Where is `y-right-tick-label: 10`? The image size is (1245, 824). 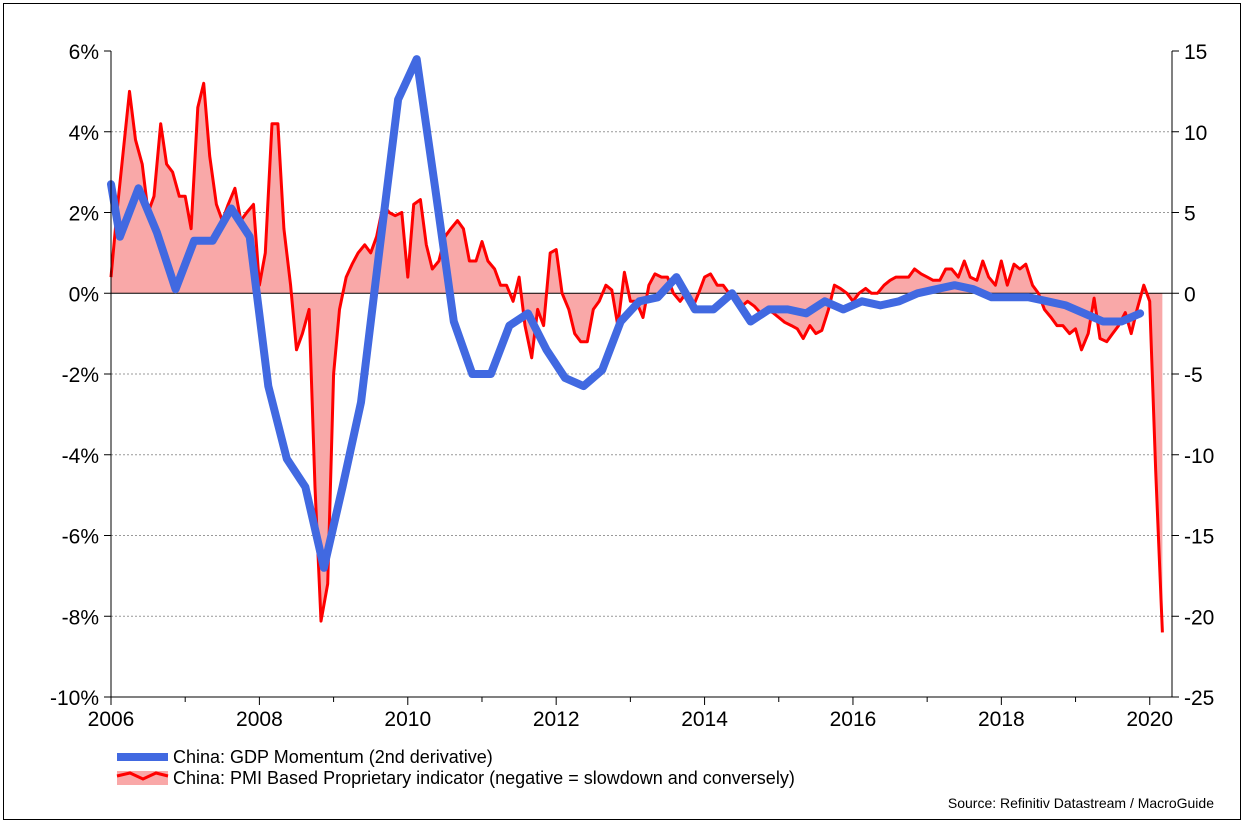
y-right-tick-label: 10 is located at coordinates (1195, 133).